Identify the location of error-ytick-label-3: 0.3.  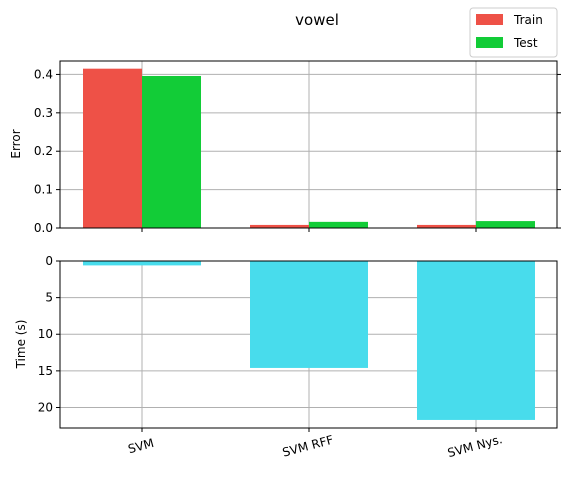
(43, 113).